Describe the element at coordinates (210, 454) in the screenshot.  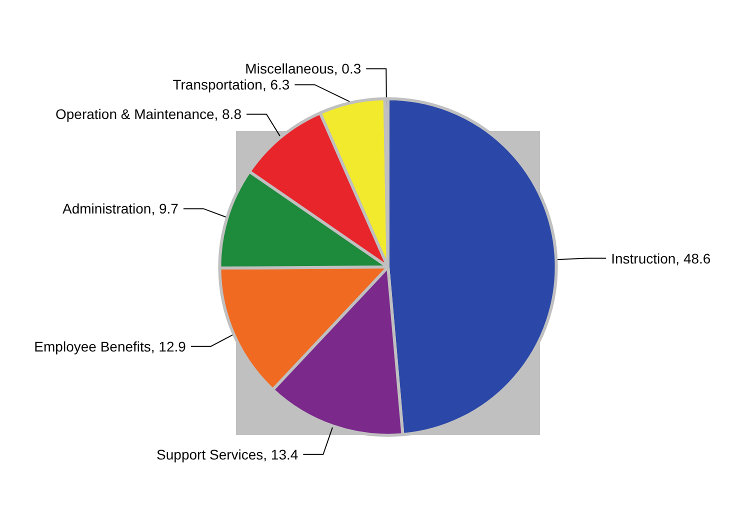
I see `slice-label: Support Services` at that location.